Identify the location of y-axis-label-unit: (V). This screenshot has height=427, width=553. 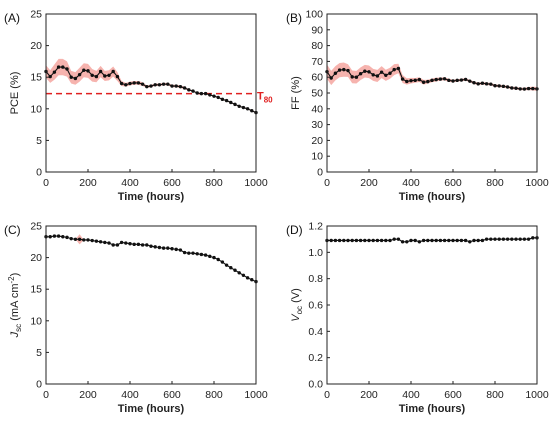
(296, 297).